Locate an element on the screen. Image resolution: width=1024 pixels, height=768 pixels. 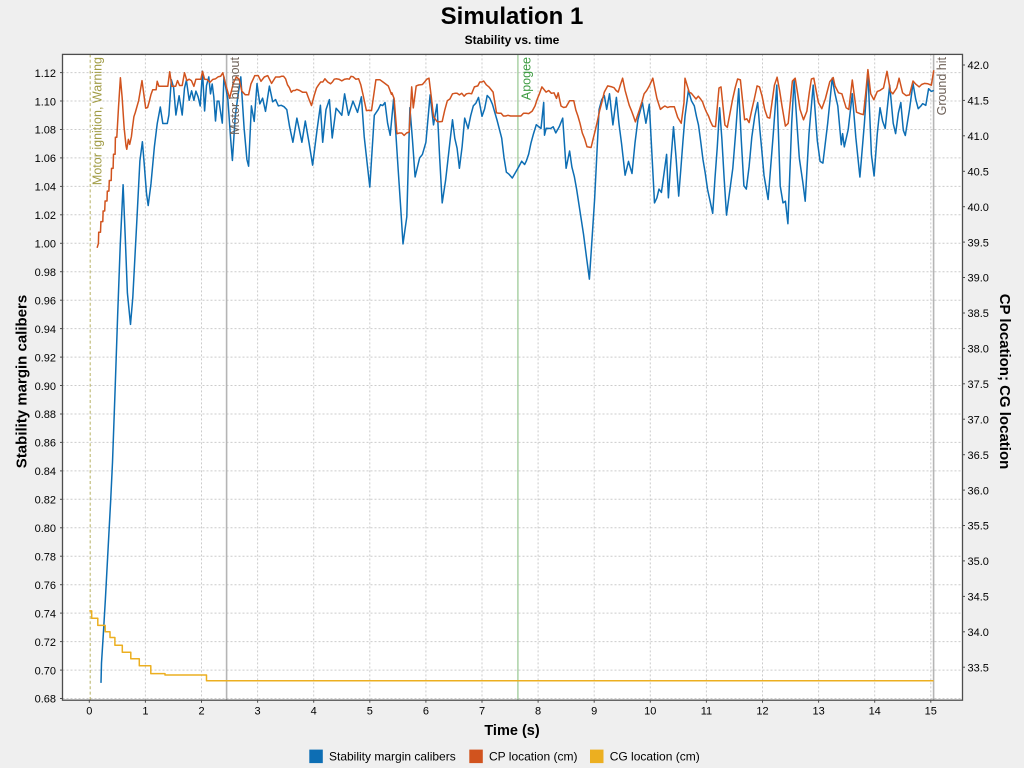
svg-text: 0.76 is located at coordinates (45, 586).